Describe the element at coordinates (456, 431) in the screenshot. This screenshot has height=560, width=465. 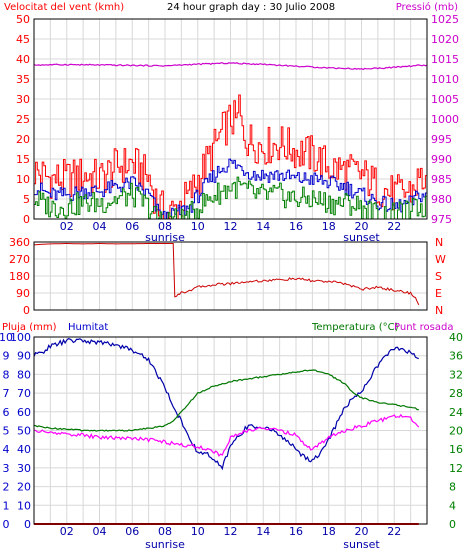
I see `temperature-y-tick-20: 20` at that location.